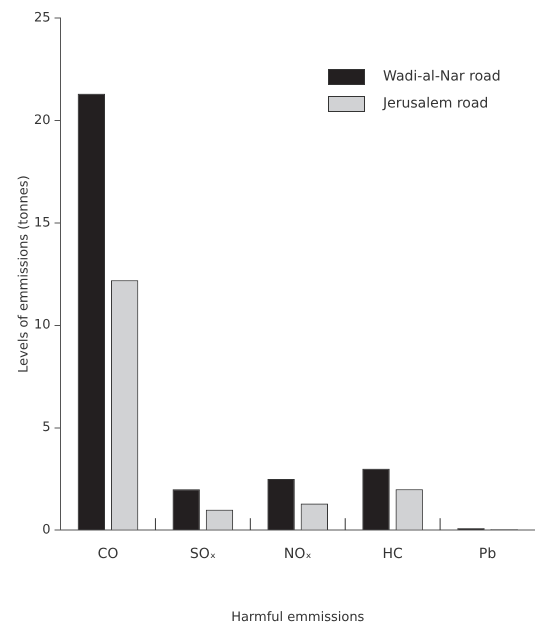  I want to click on y-tick-label: 0, so click(46, 530).